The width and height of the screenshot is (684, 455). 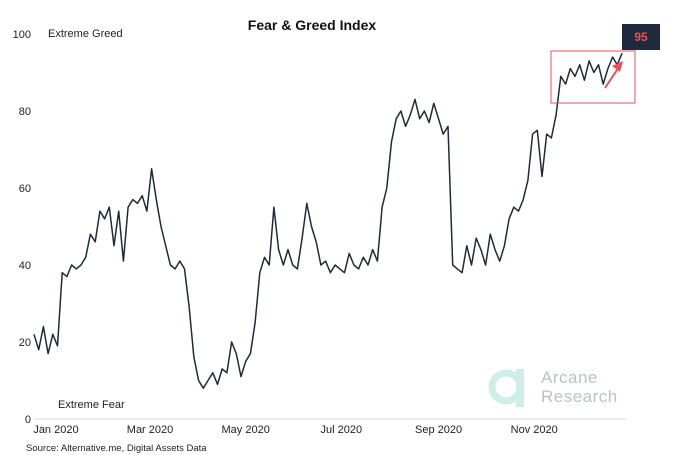 What do you see at coordinates (534, 430) in the screenshot?
I see `x-tick-label: Nov 2020` at bounding box center [534, 430].